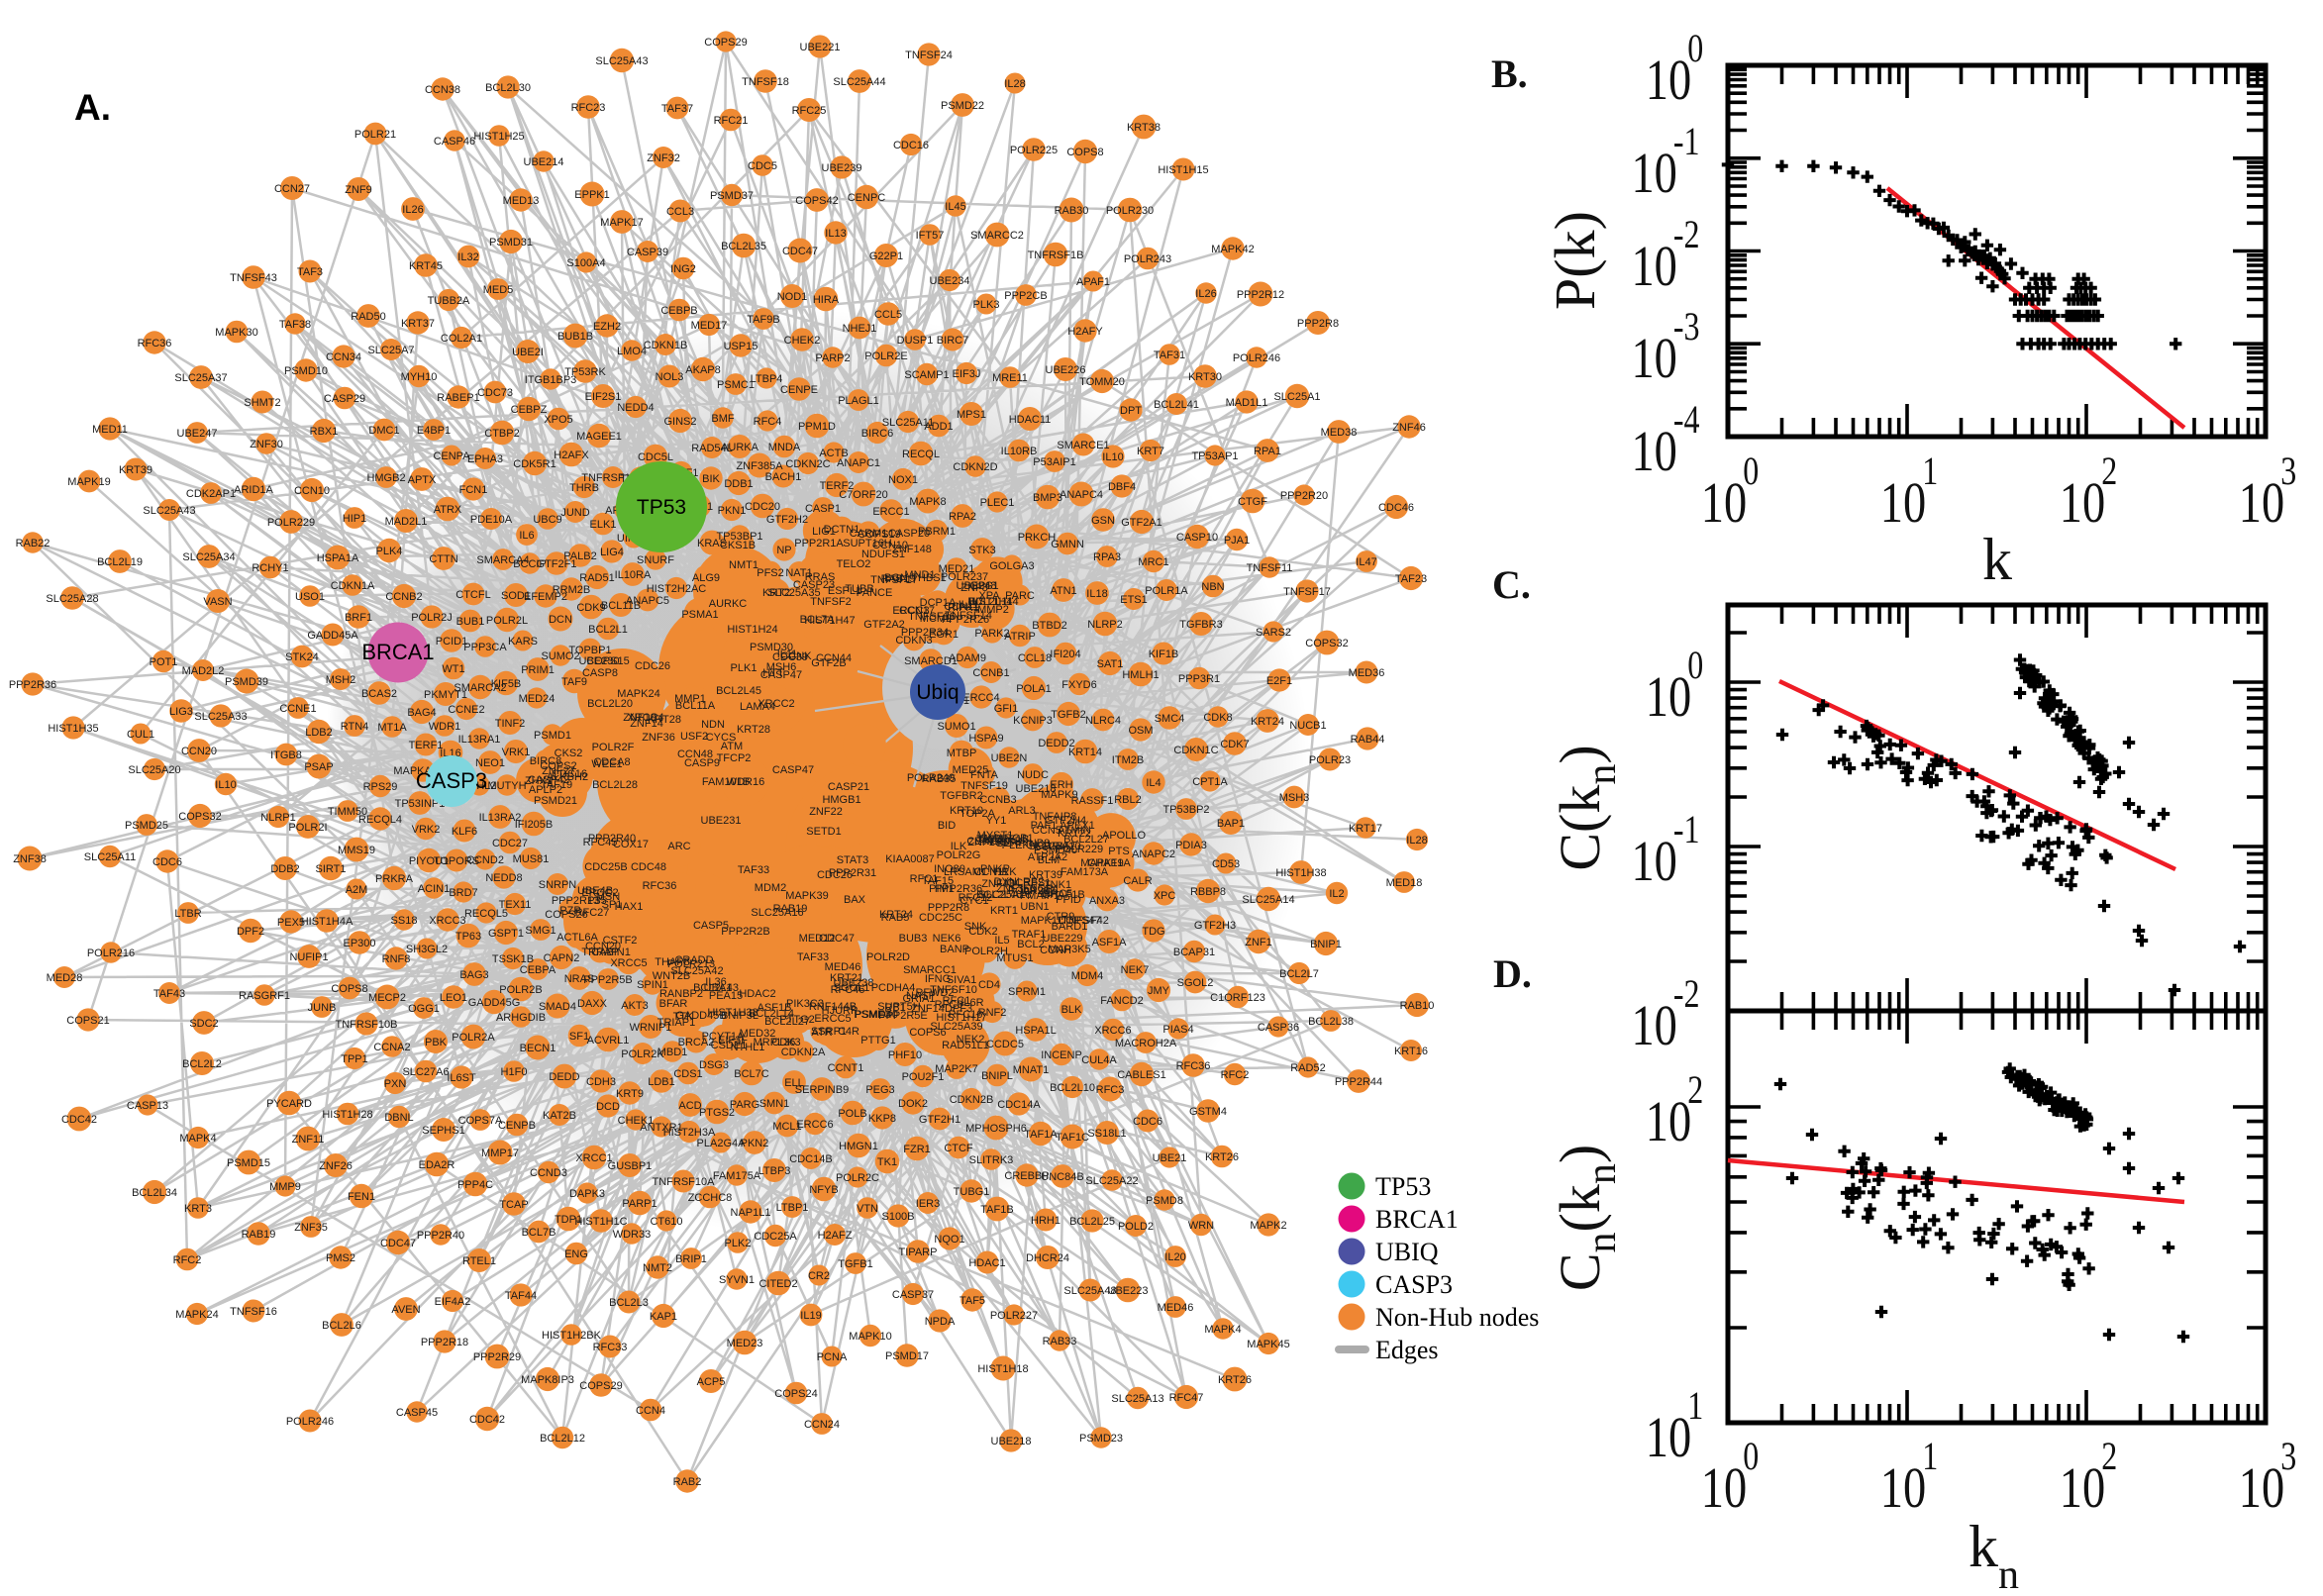  What do you see at coordinates (776, 593) in the screenshot?
I see `svg-text: KRT2` at bounding box center [776, 593].